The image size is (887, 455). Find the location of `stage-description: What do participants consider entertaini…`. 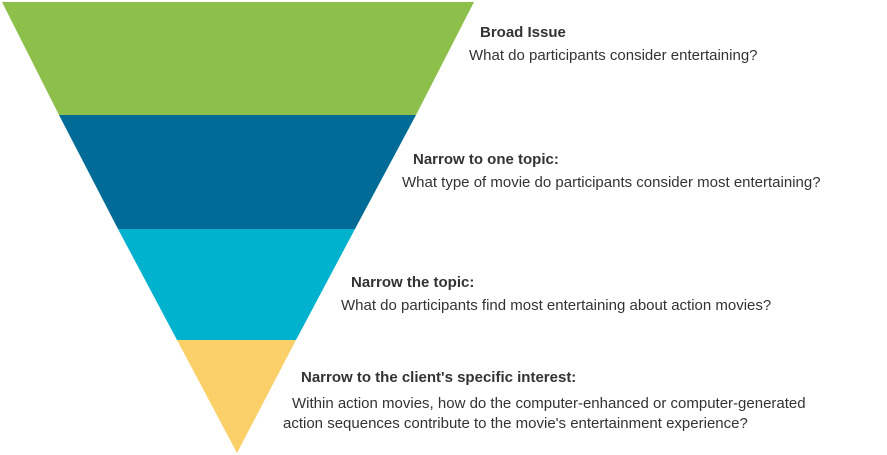

stage-description: What do participants consider entertaini… is located at coordinates (613, 55).